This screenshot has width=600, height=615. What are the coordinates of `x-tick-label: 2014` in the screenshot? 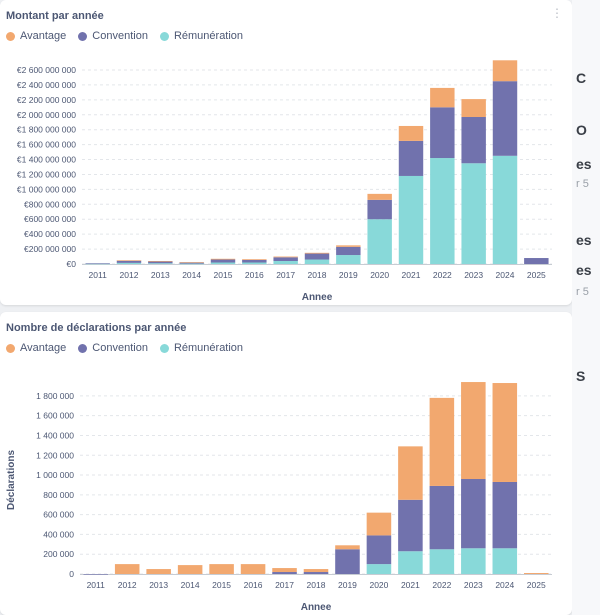 It's located at (190, 585).